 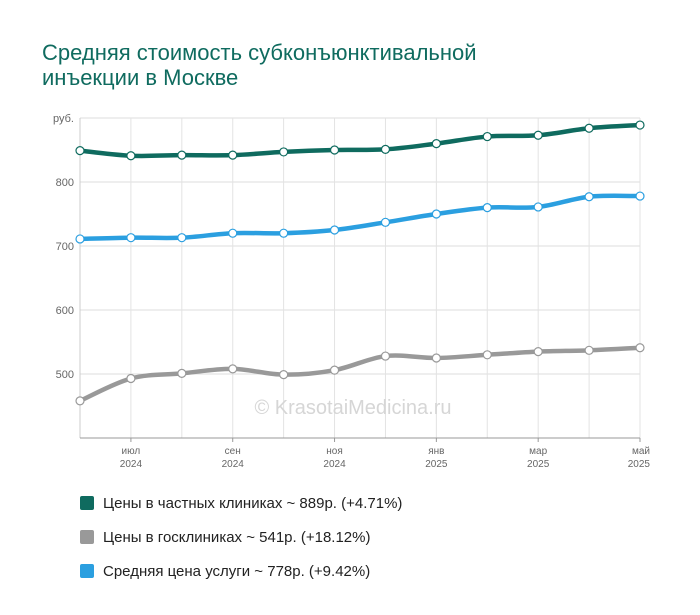 I want to click on legend-item-public: Цены в госклиниках ~ 541р. (+18.12%), so click(x=241, y=537).